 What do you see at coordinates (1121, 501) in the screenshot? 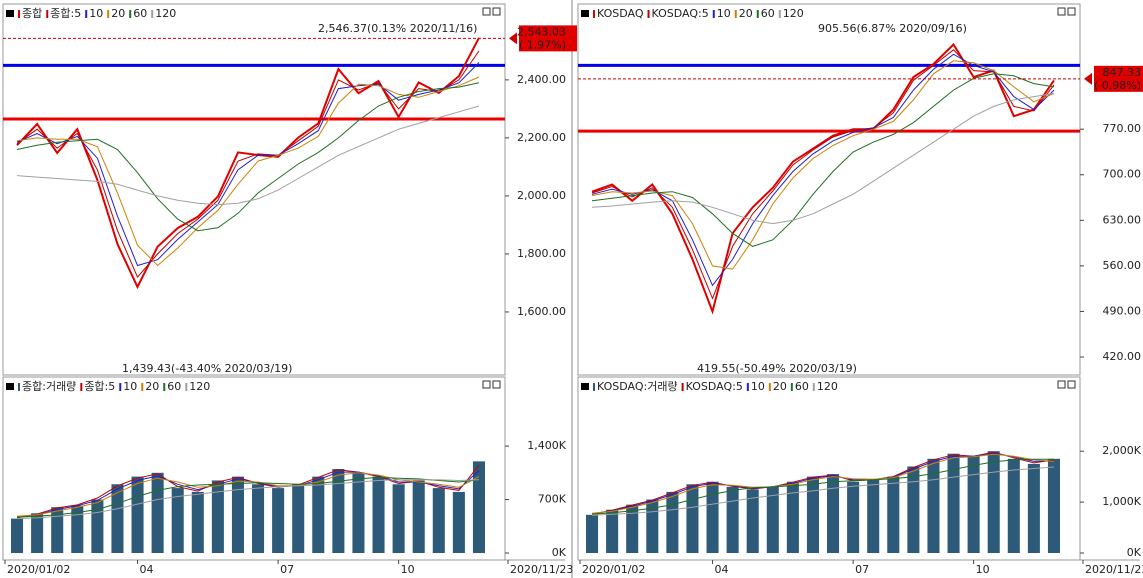
I see `y-tick-label: 1,000K` at bounding box center [1121, 501].